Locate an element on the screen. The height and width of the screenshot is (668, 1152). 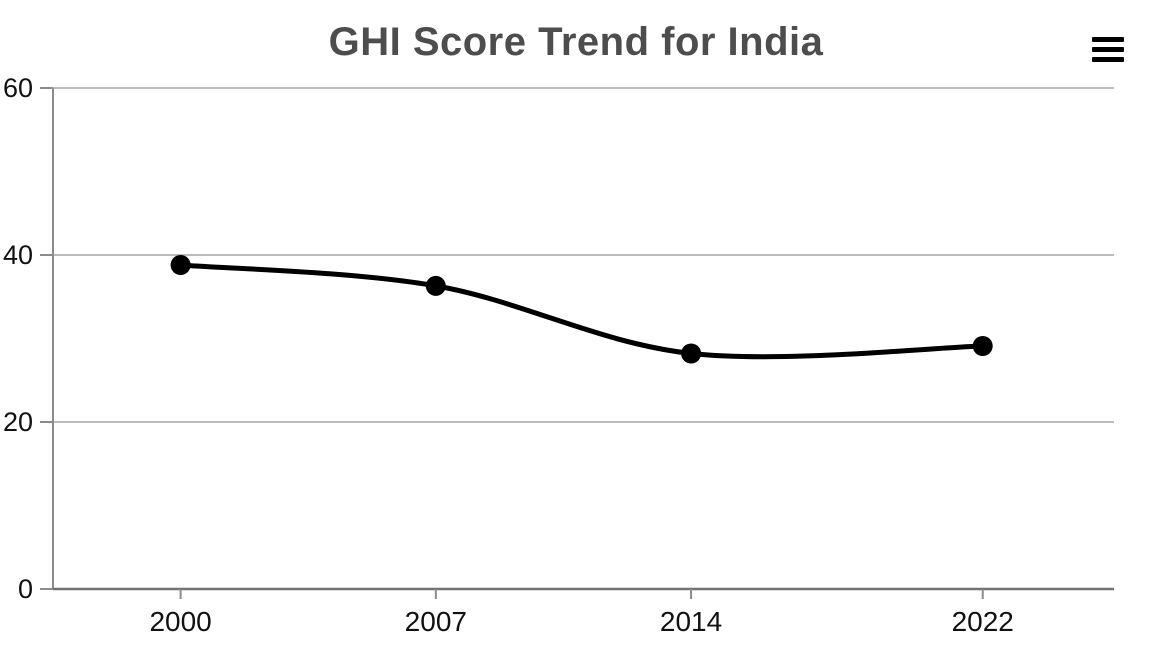
hamburger-icon is located at coordinates (1108, 49).